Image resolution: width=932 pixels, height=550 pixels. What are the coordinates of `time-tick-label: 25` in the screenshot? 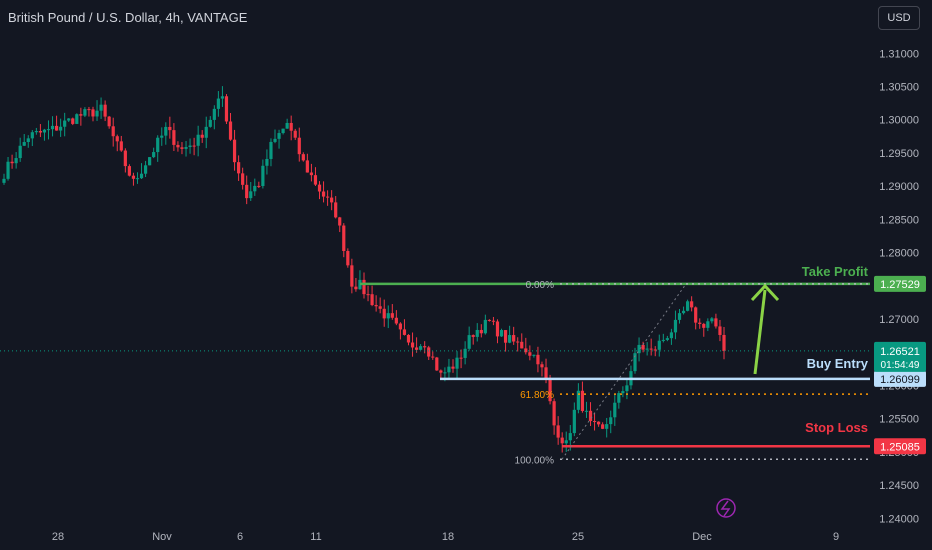 It's located at (578, 537).